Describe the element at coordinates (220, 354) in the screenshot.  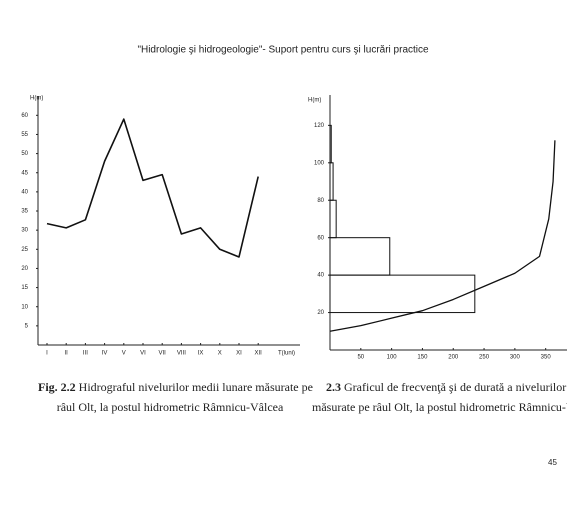
I see `x-tick-label: X` at that location.